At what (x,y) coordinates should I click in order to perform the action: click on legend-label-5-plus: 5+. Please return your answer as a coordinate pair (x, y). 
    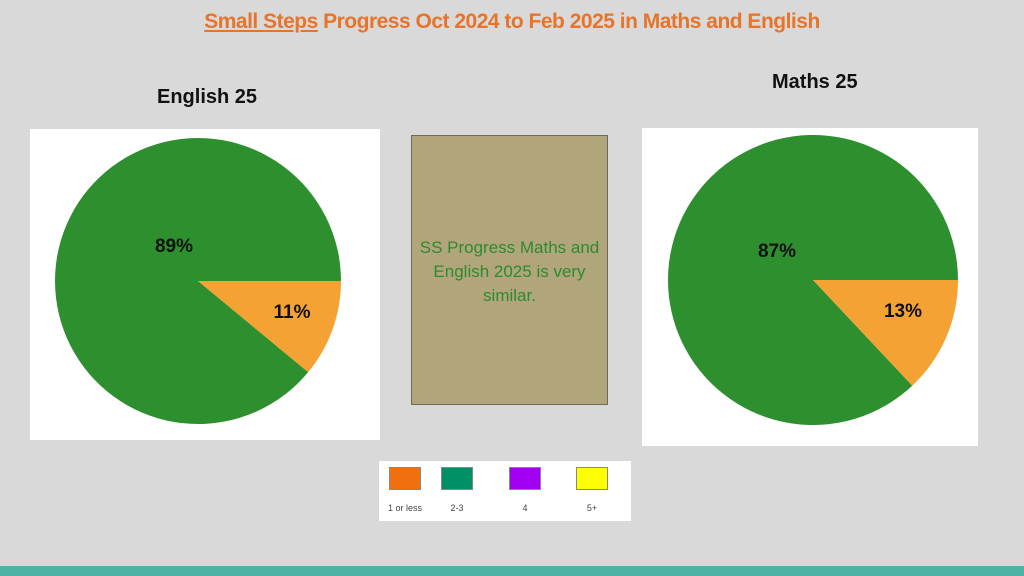
    Looking at the image, I should click on (592, 508).